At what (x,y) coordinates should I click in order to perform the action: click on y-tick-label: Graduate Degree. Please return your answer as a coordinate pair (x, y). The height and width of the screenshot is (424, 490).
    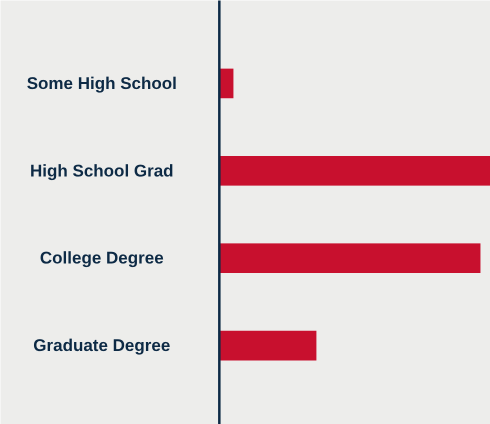
    Looking at the image, I should click on (101, 346).